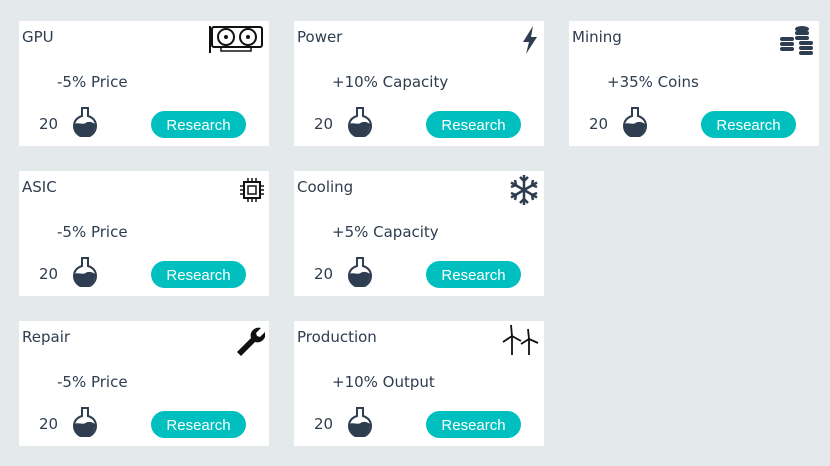 The height and width of the screenshot is (466, 830). I want to click on card-effect: +10% Output, so click(383, 382).